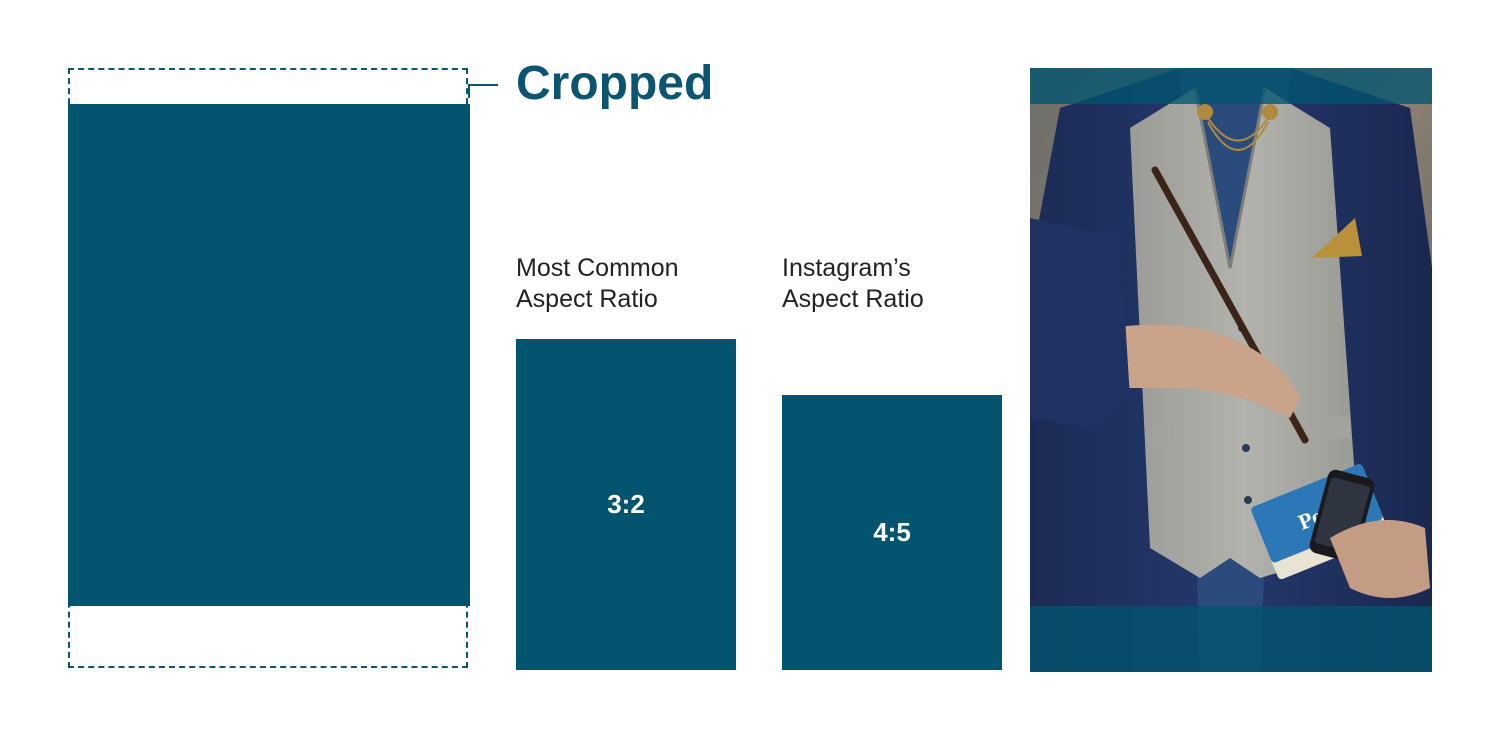 The image size is (1500, 740). Describe the element at coordinates (853, 299) in the screenshot. I see `instagram-label-line-2: Aspect Ratio` at that location.